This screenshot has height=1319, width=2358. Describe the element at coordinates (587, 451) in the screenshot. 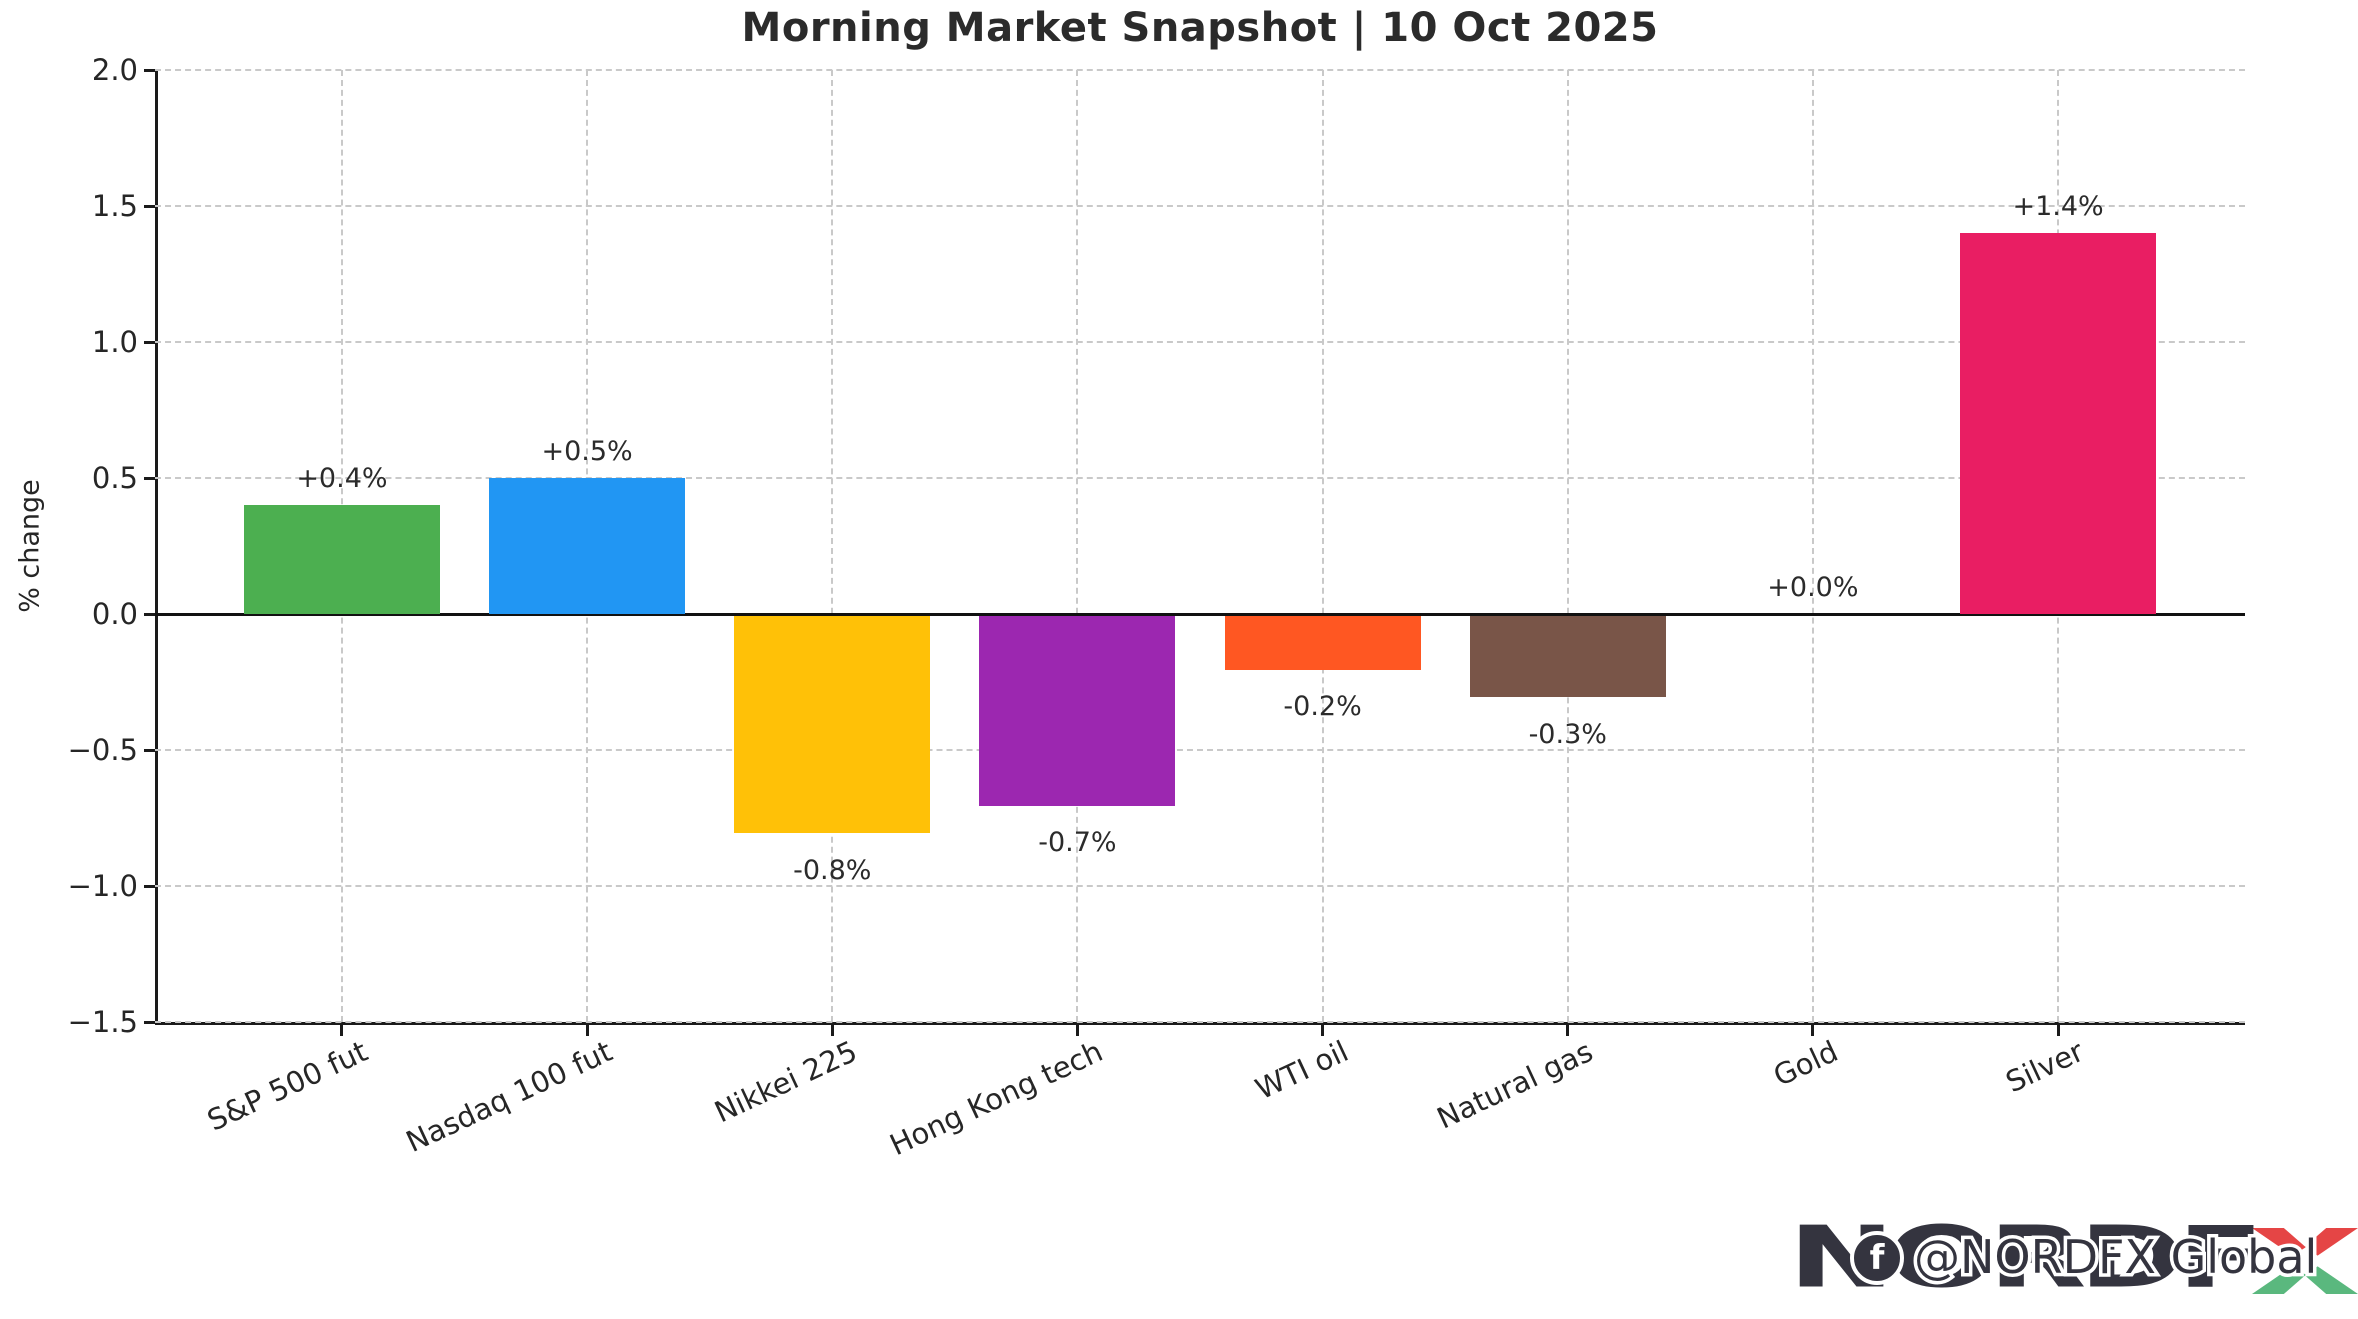

I see `bar-value-label: +0.5%` at that location.